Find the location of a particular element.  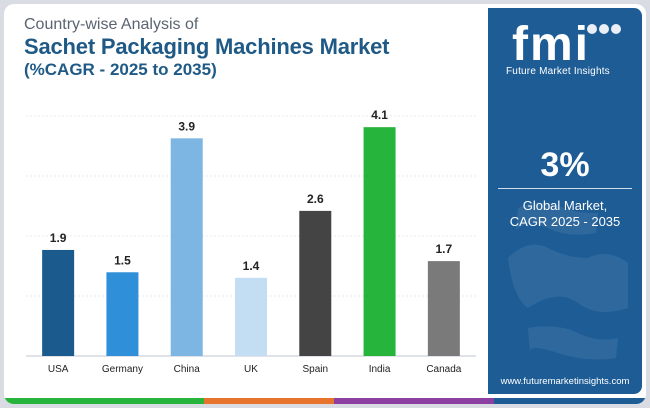

x-tick-label: Spain is located at coordinates (315, 369).